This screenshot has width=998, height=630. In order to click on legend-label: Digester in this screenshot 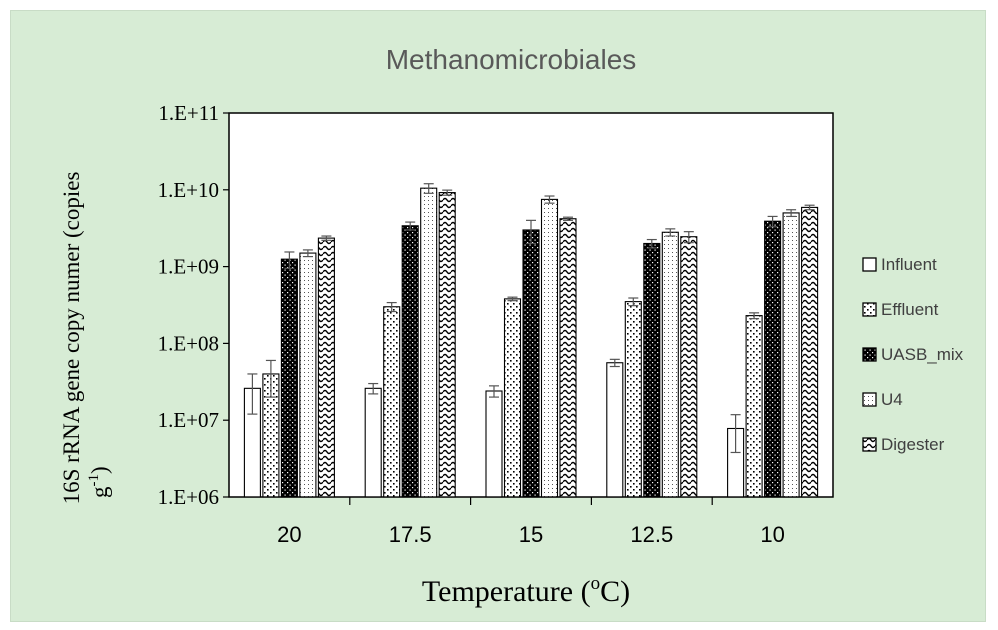, I will do `click(913, 444)`.